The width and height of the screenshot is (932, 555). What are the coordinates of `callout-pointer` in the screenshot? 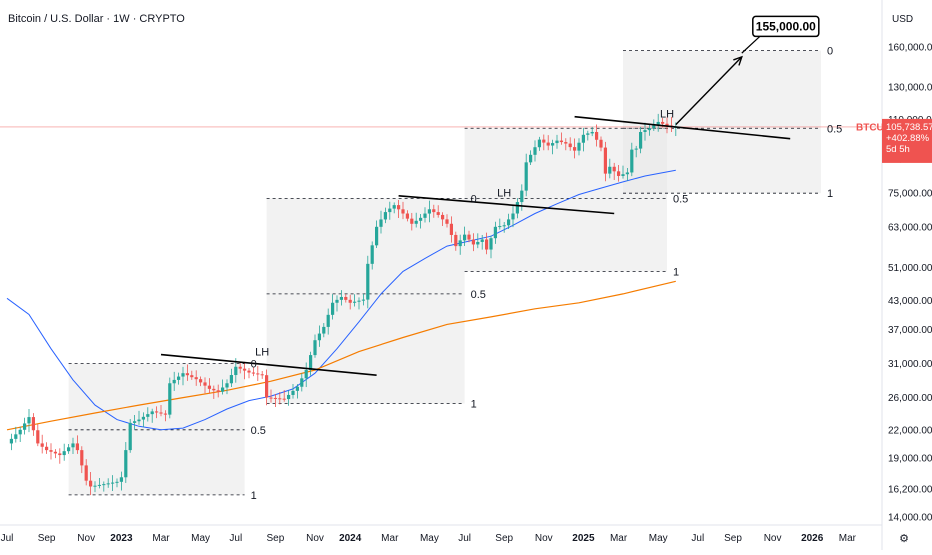 It's located at (751, 44).